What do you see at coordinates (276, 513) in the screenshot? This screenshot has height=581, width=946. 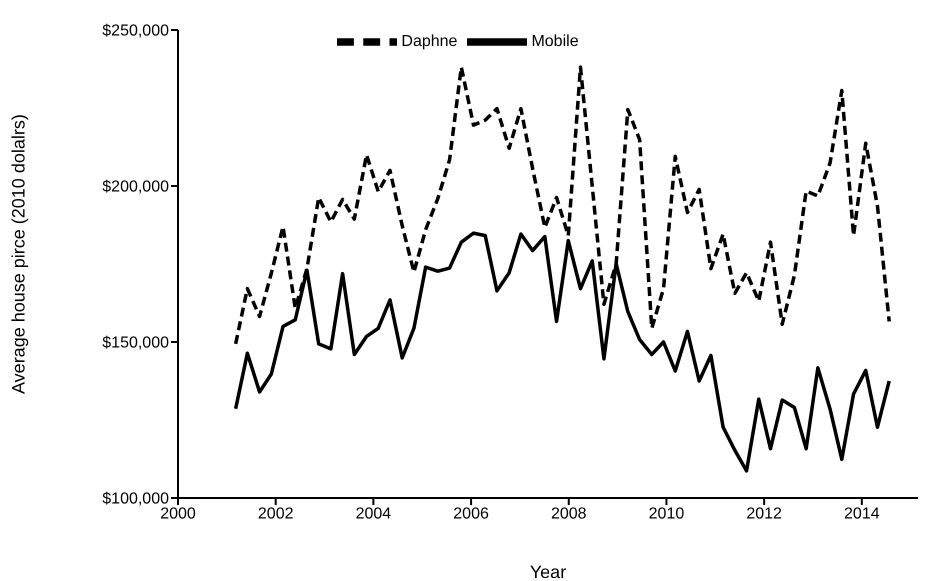 I see `x-tick-label: 2002` at bounding box center [276, 513].